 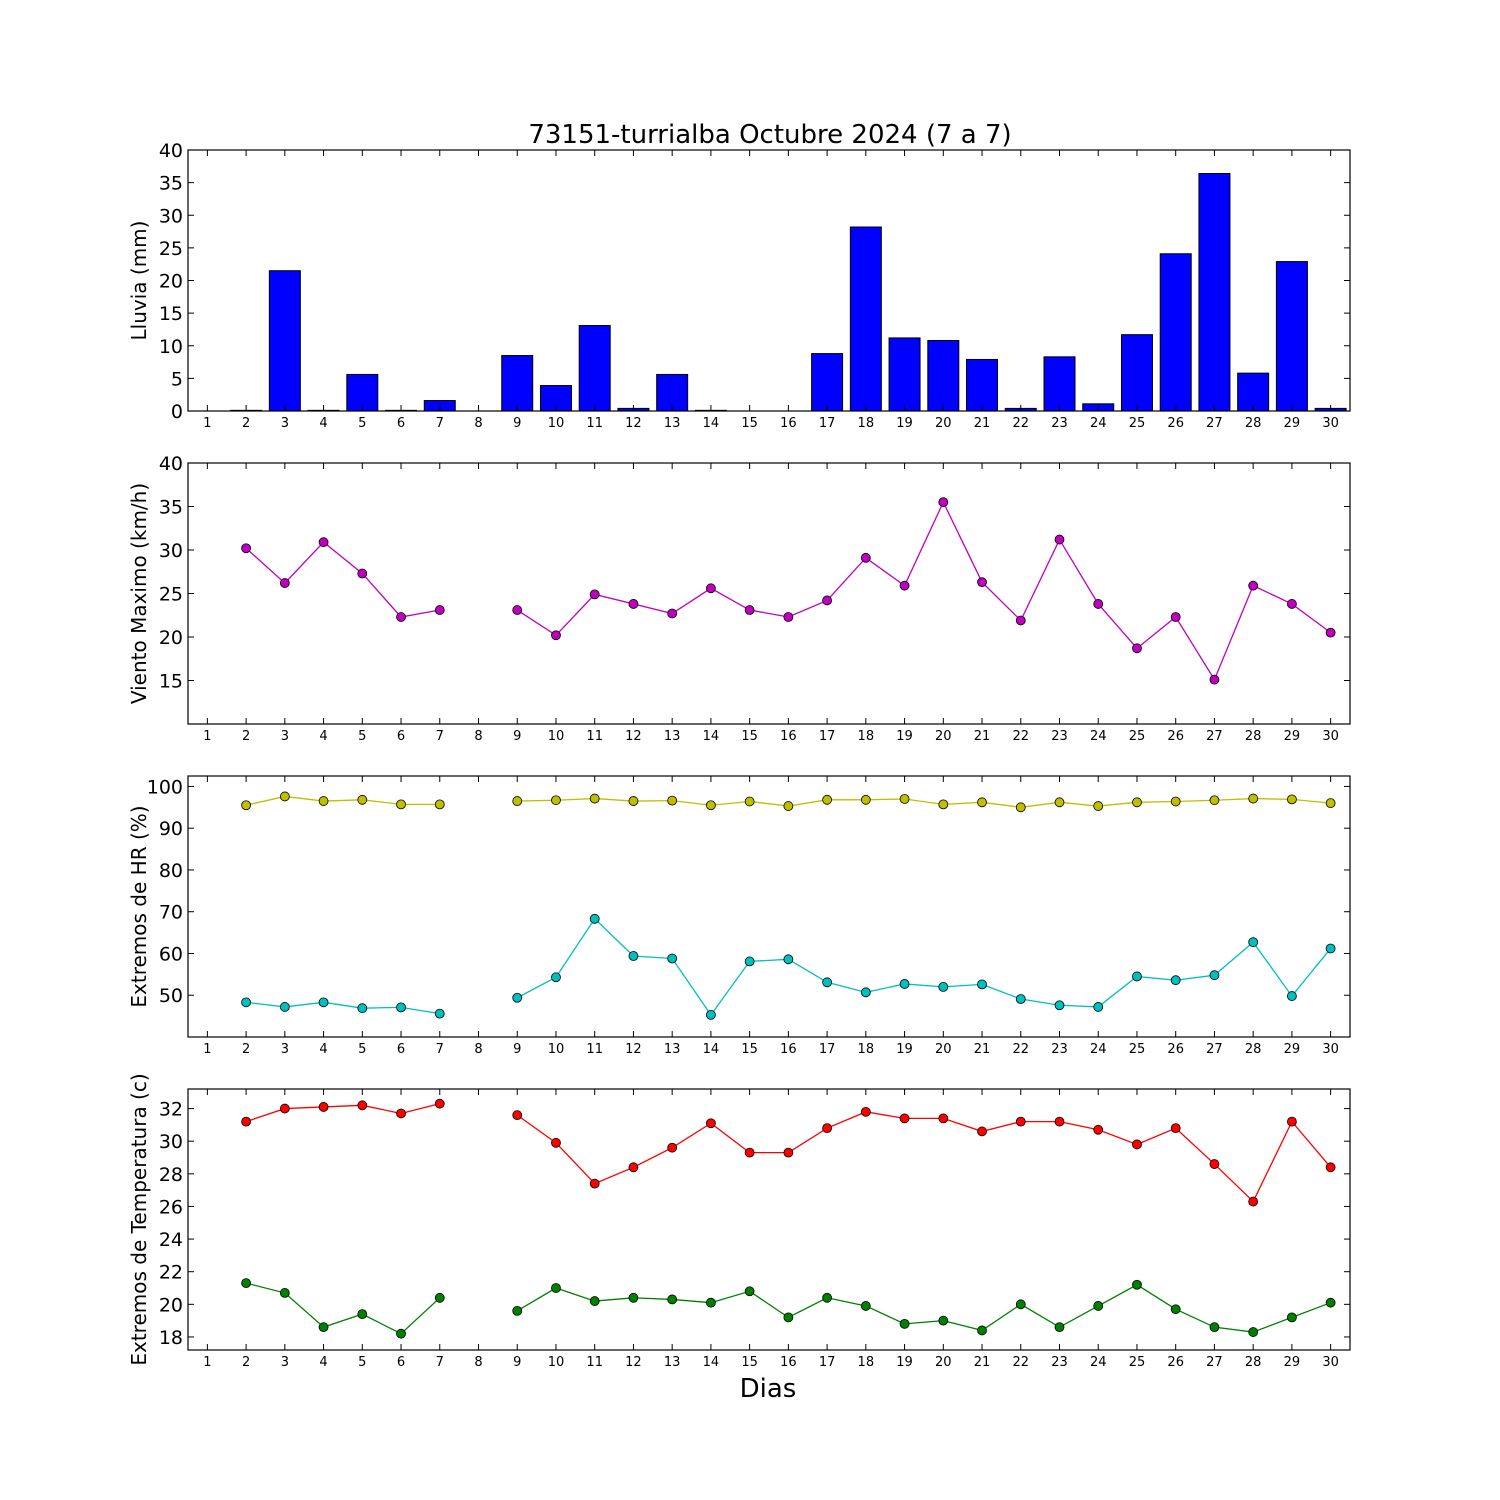 I want to click on ytick-label: 70, so click(x=171, y=913).